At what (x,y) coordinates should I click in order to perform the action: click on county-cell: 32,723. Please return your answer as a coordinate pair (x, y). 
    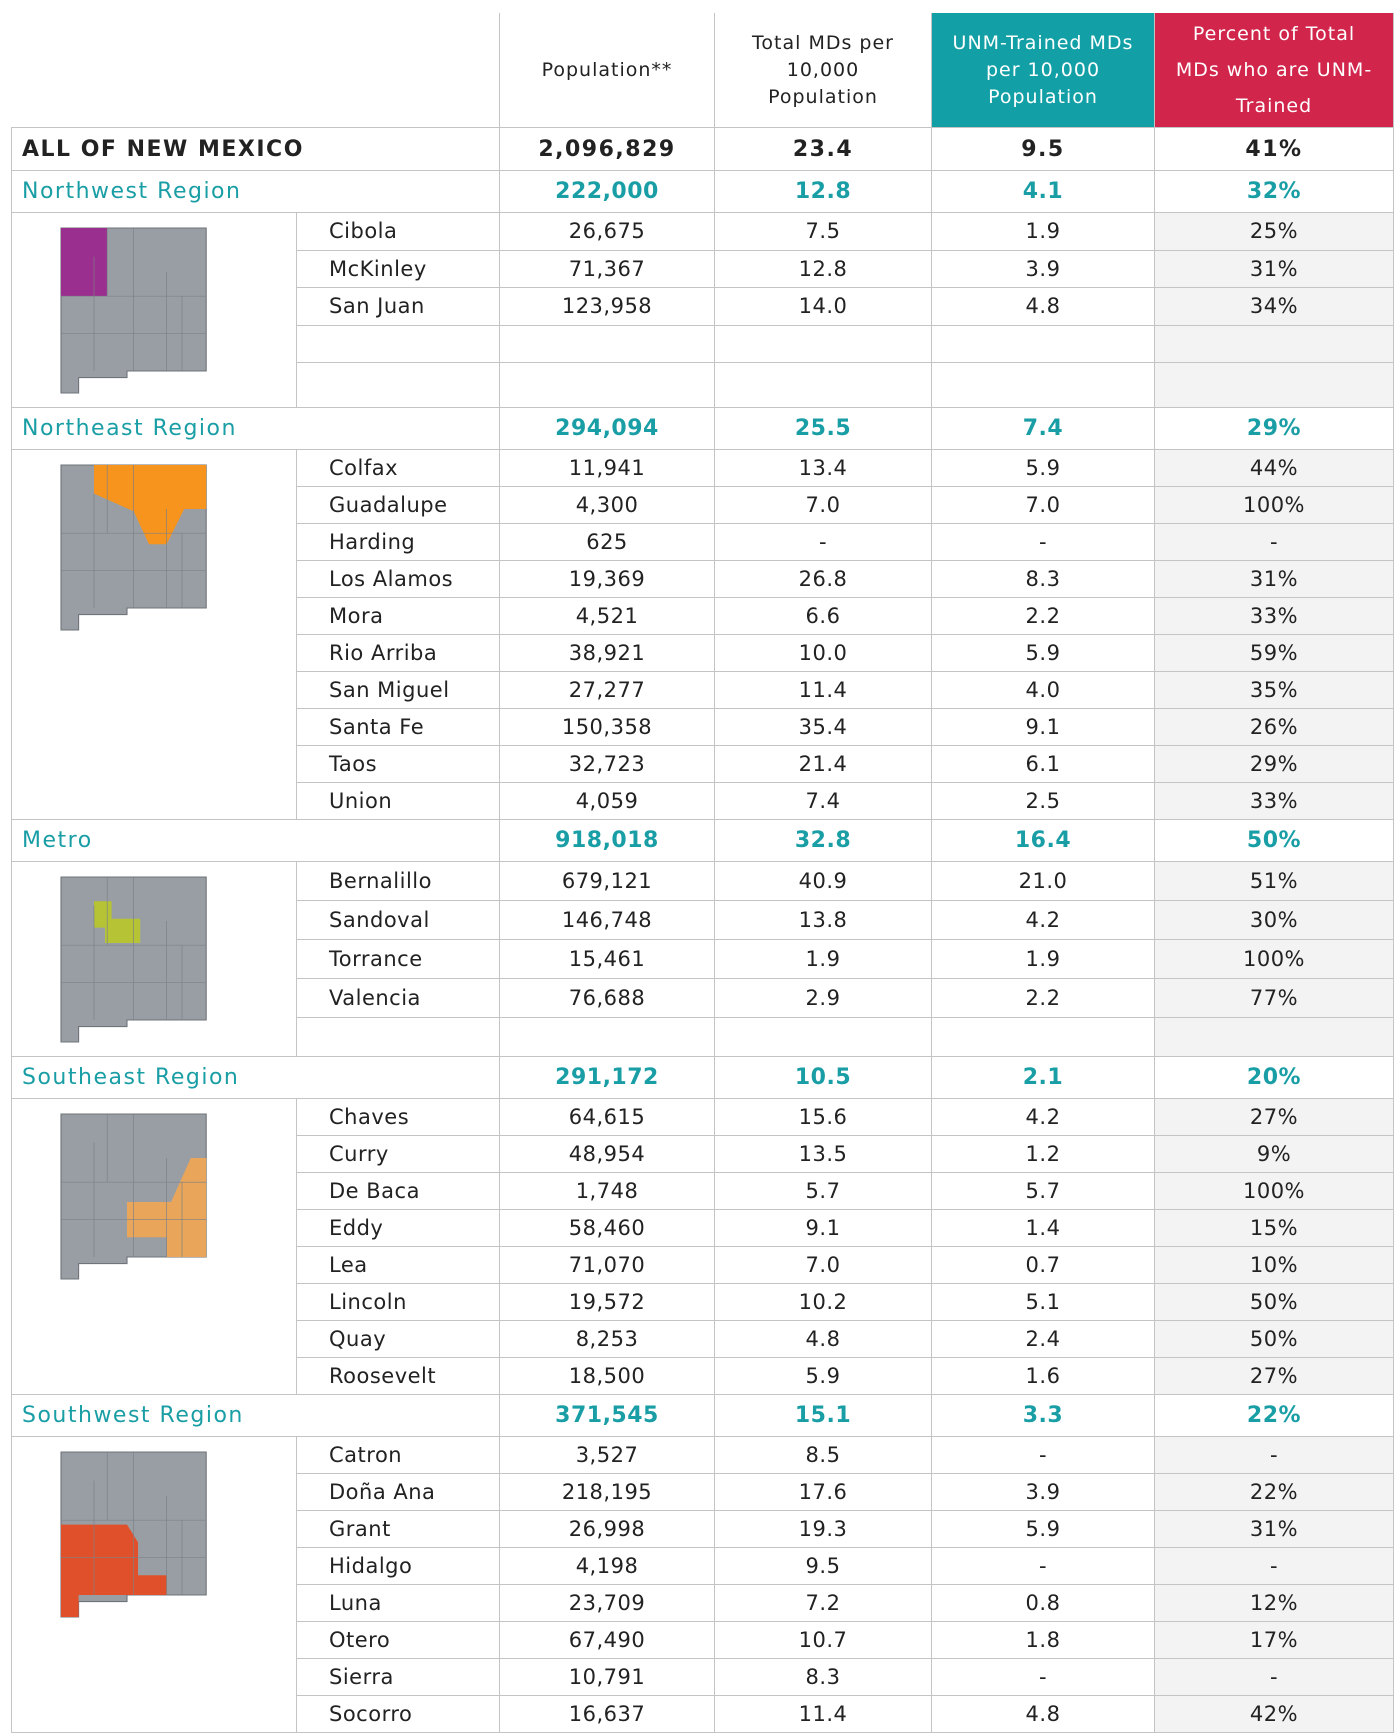
    Looking at the image, I should click on (607, 764).